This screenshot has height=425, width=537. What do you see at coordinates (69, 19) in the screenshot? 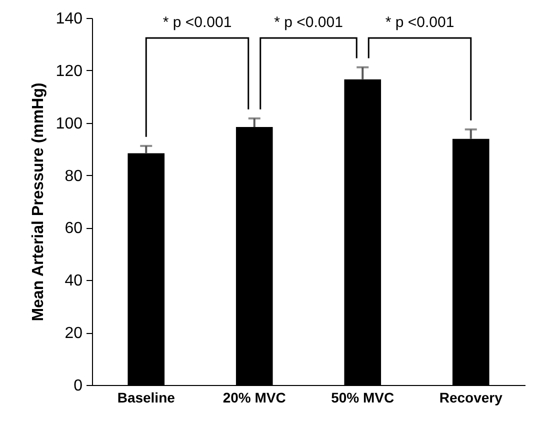
I see `y-tick-label: 140` at bounding box center [69, 19].